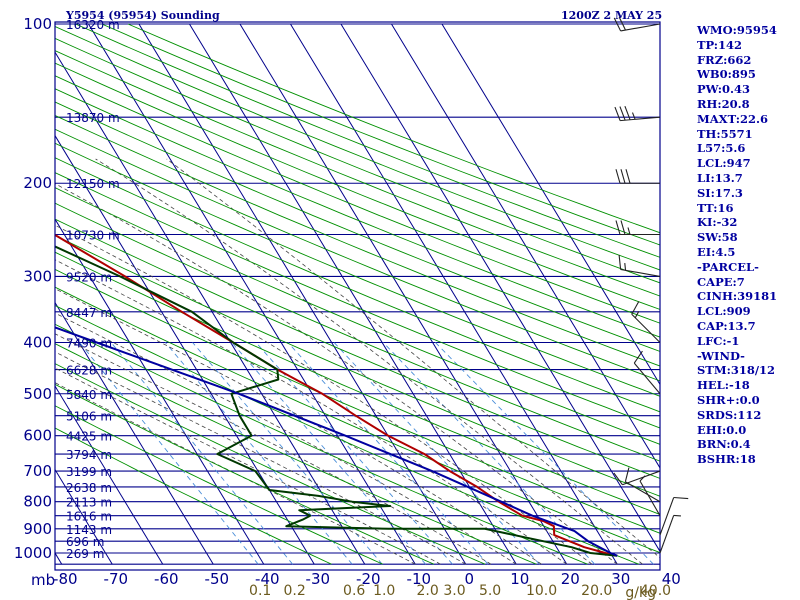  Describe the element at coordinates (723, 103) in the screenshot. I see `index-item: RH:20.8` at that location.